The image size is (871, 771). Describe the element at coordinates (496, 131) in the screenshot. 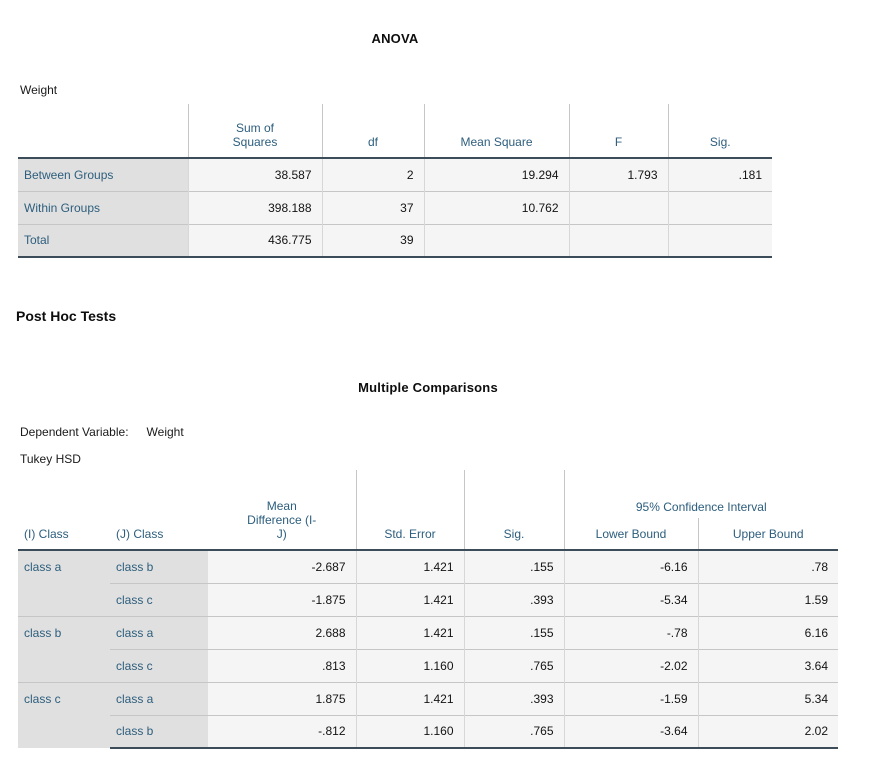

I see `column-header-mean-square: Mean Square` at that location.